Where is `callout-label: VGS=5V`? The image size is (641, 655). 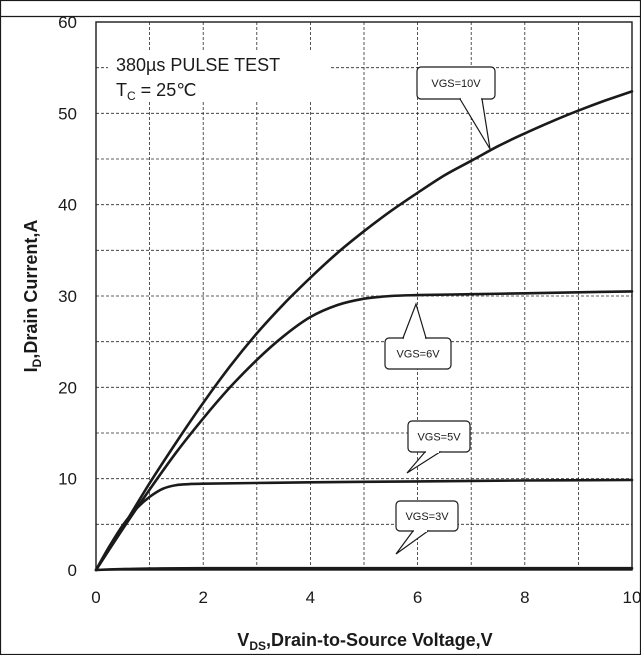
callout-label: VGS=5V is located at coordinates (439, 438).